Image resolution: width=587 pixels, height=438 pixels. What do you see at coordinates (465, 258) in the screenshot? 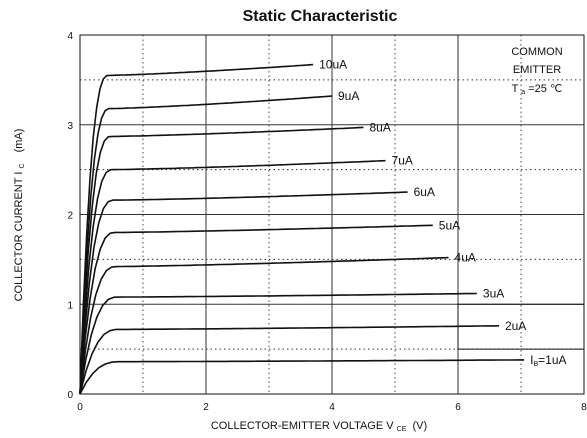
I see `curve-label-4uA: 4uA` at bounding box center [465, 258].